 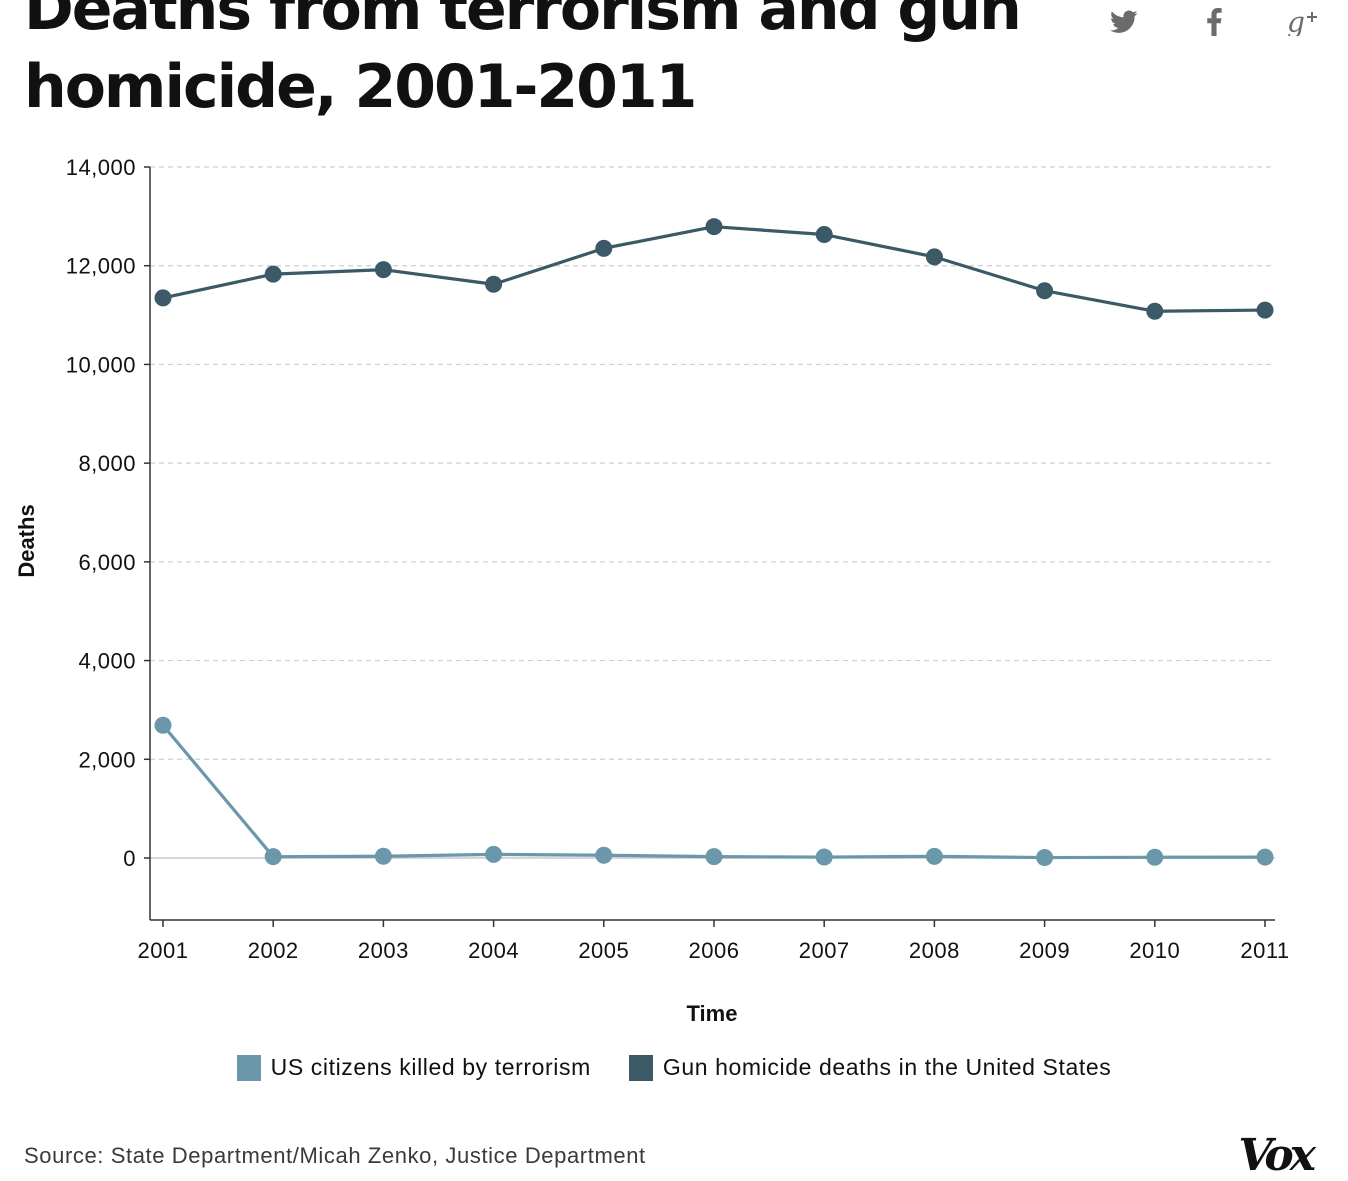 What do you see at coordinates (712, 1013) in the screenshot?
I see `x-axis-title: Time` at bounding box center [712, 1013].